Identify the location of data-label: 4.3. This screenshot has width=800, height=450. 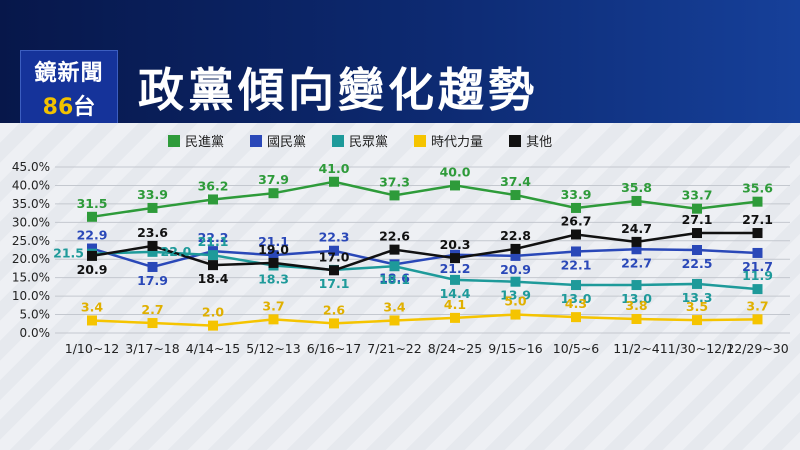
(576, 303).